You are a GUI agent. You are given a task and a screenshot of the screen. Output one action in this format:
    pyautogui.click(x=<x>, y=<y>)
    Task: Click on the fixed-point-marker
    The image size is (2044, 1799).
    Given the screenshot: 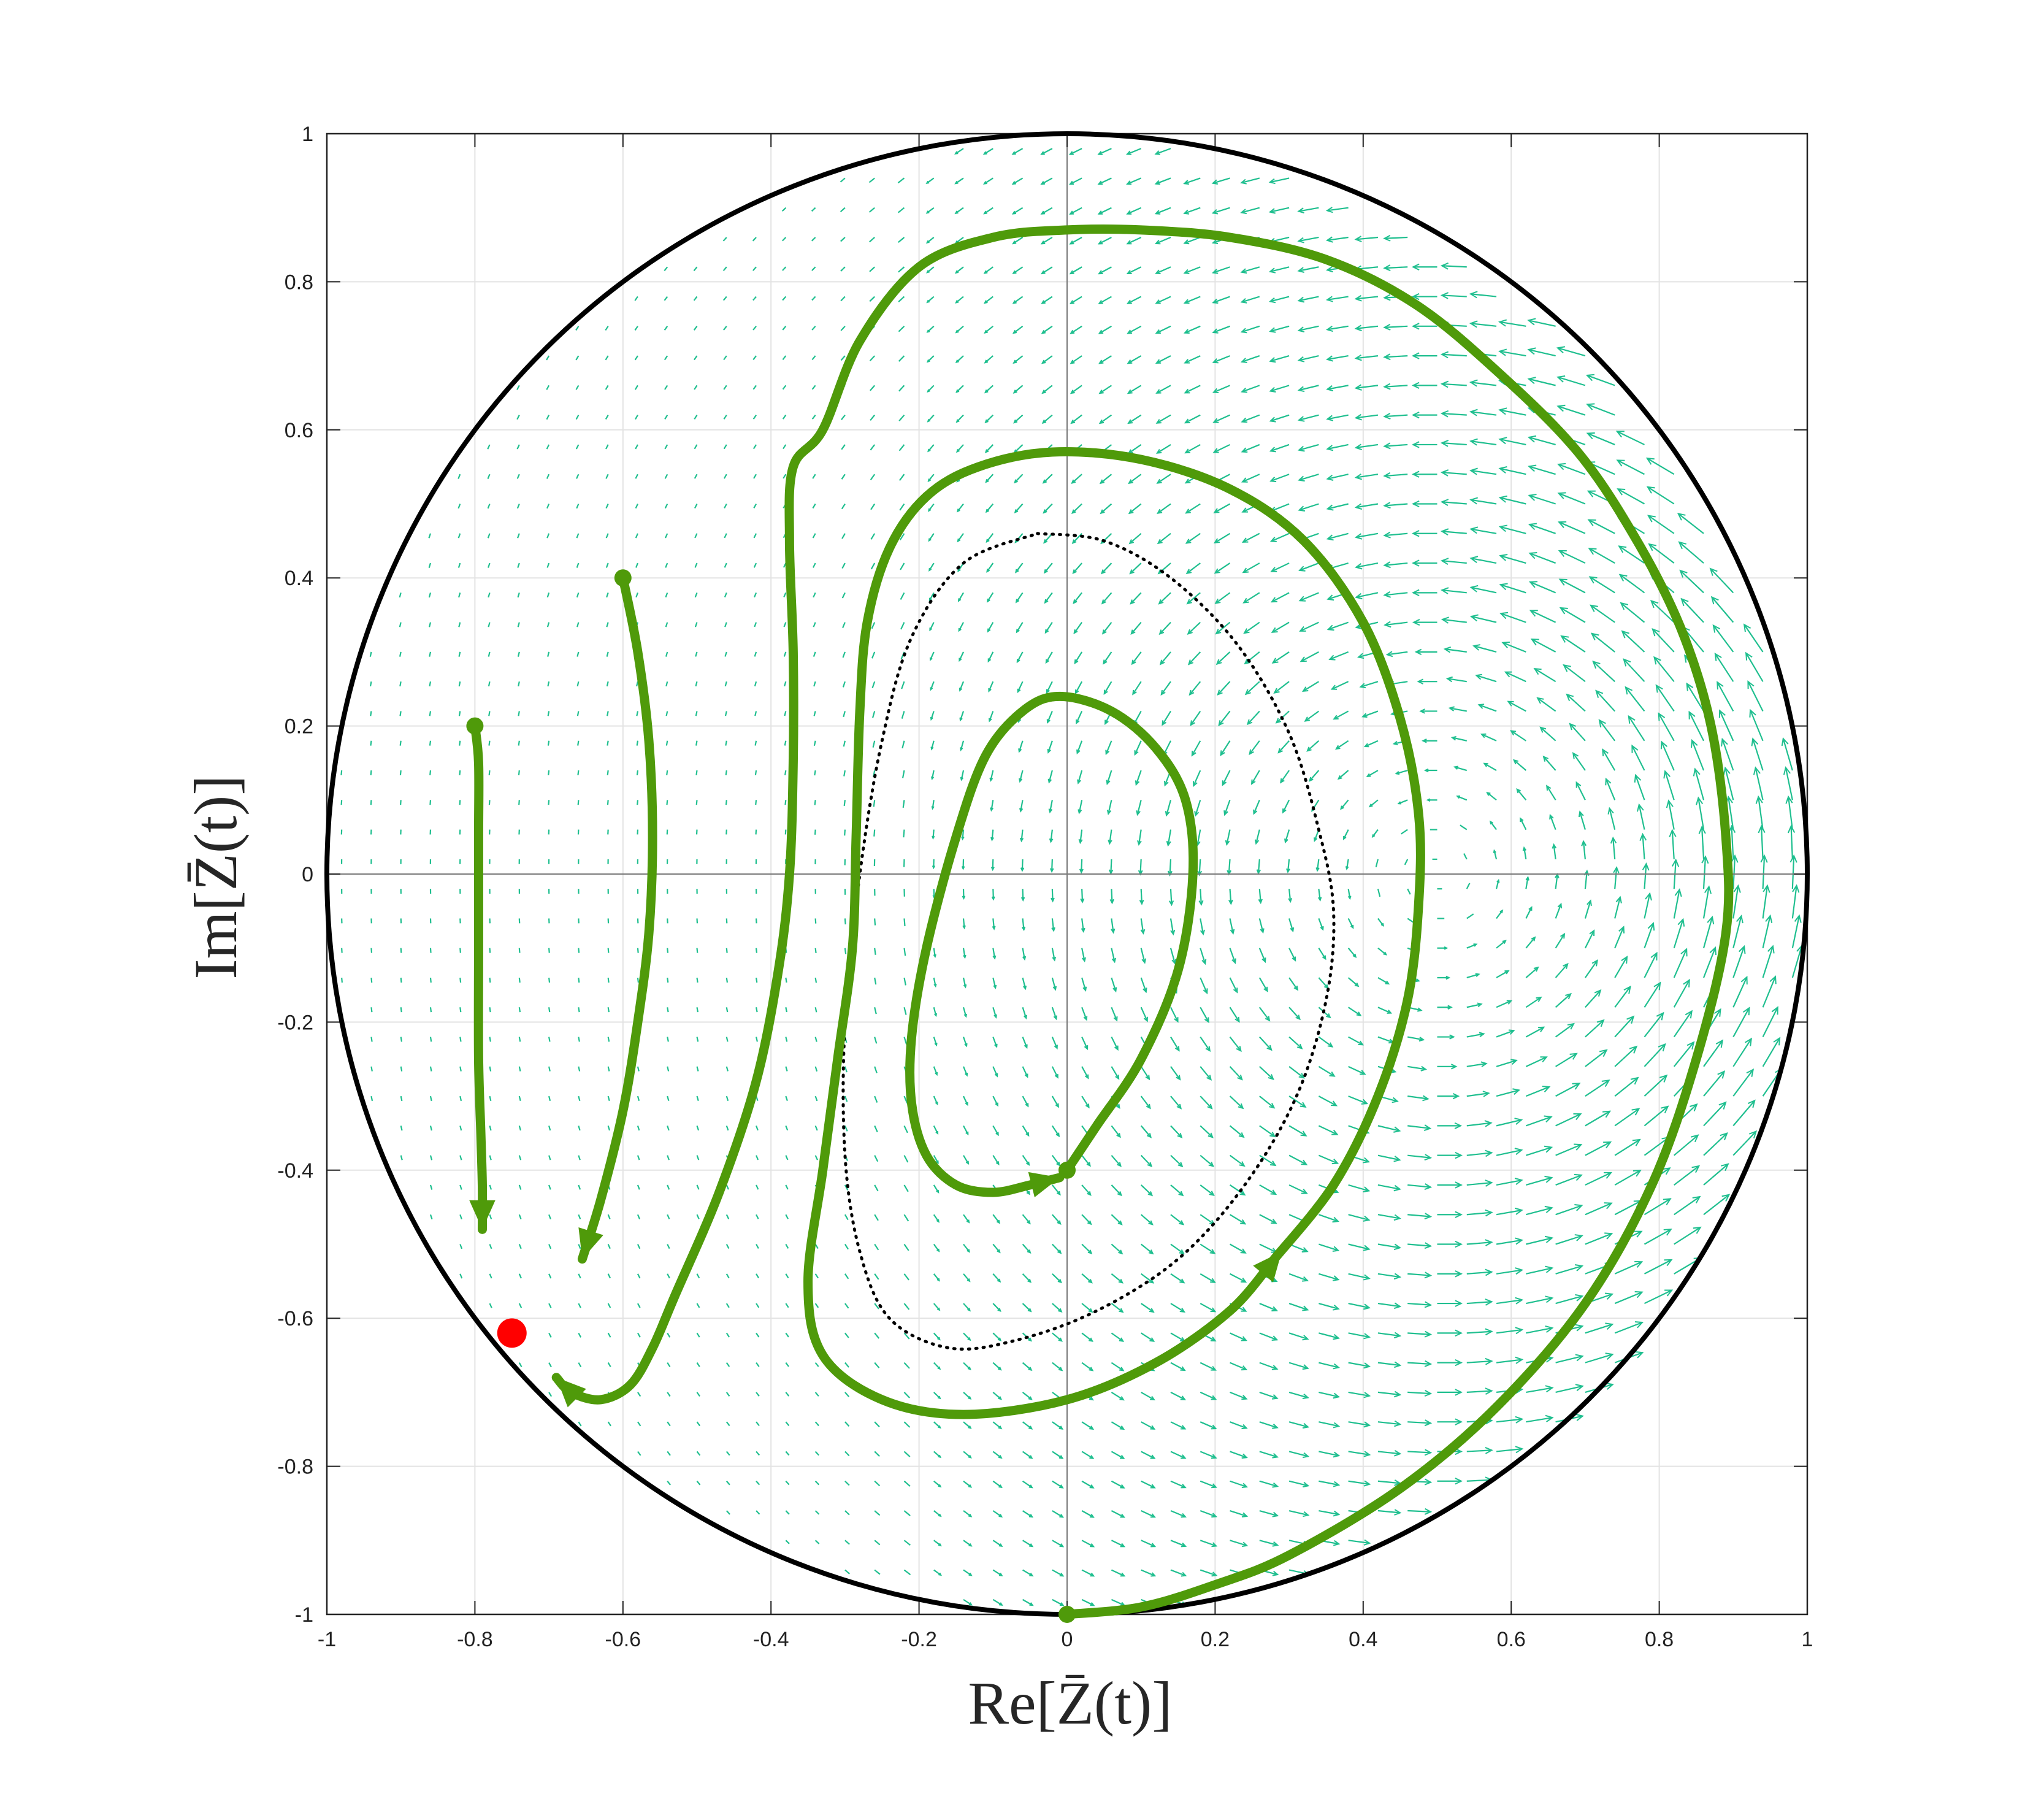 What is the action you would take?
    pyautogui.click(x=512, y=1333)
    